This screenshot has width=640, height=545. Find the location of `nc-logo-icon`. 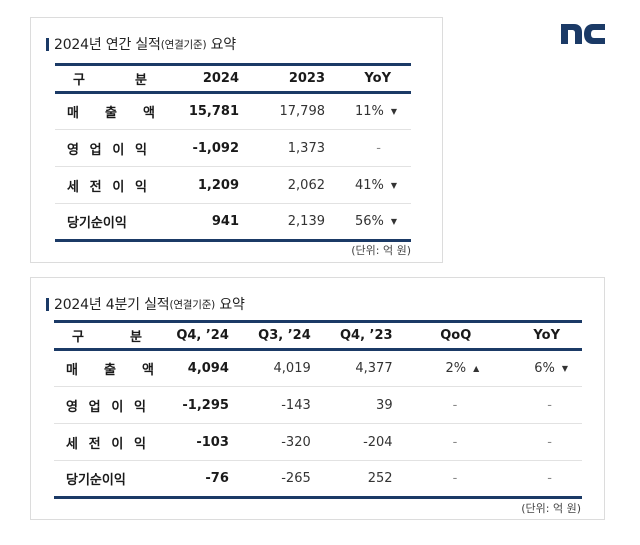

nc-logo-icon is located at coordinates (583, 34).